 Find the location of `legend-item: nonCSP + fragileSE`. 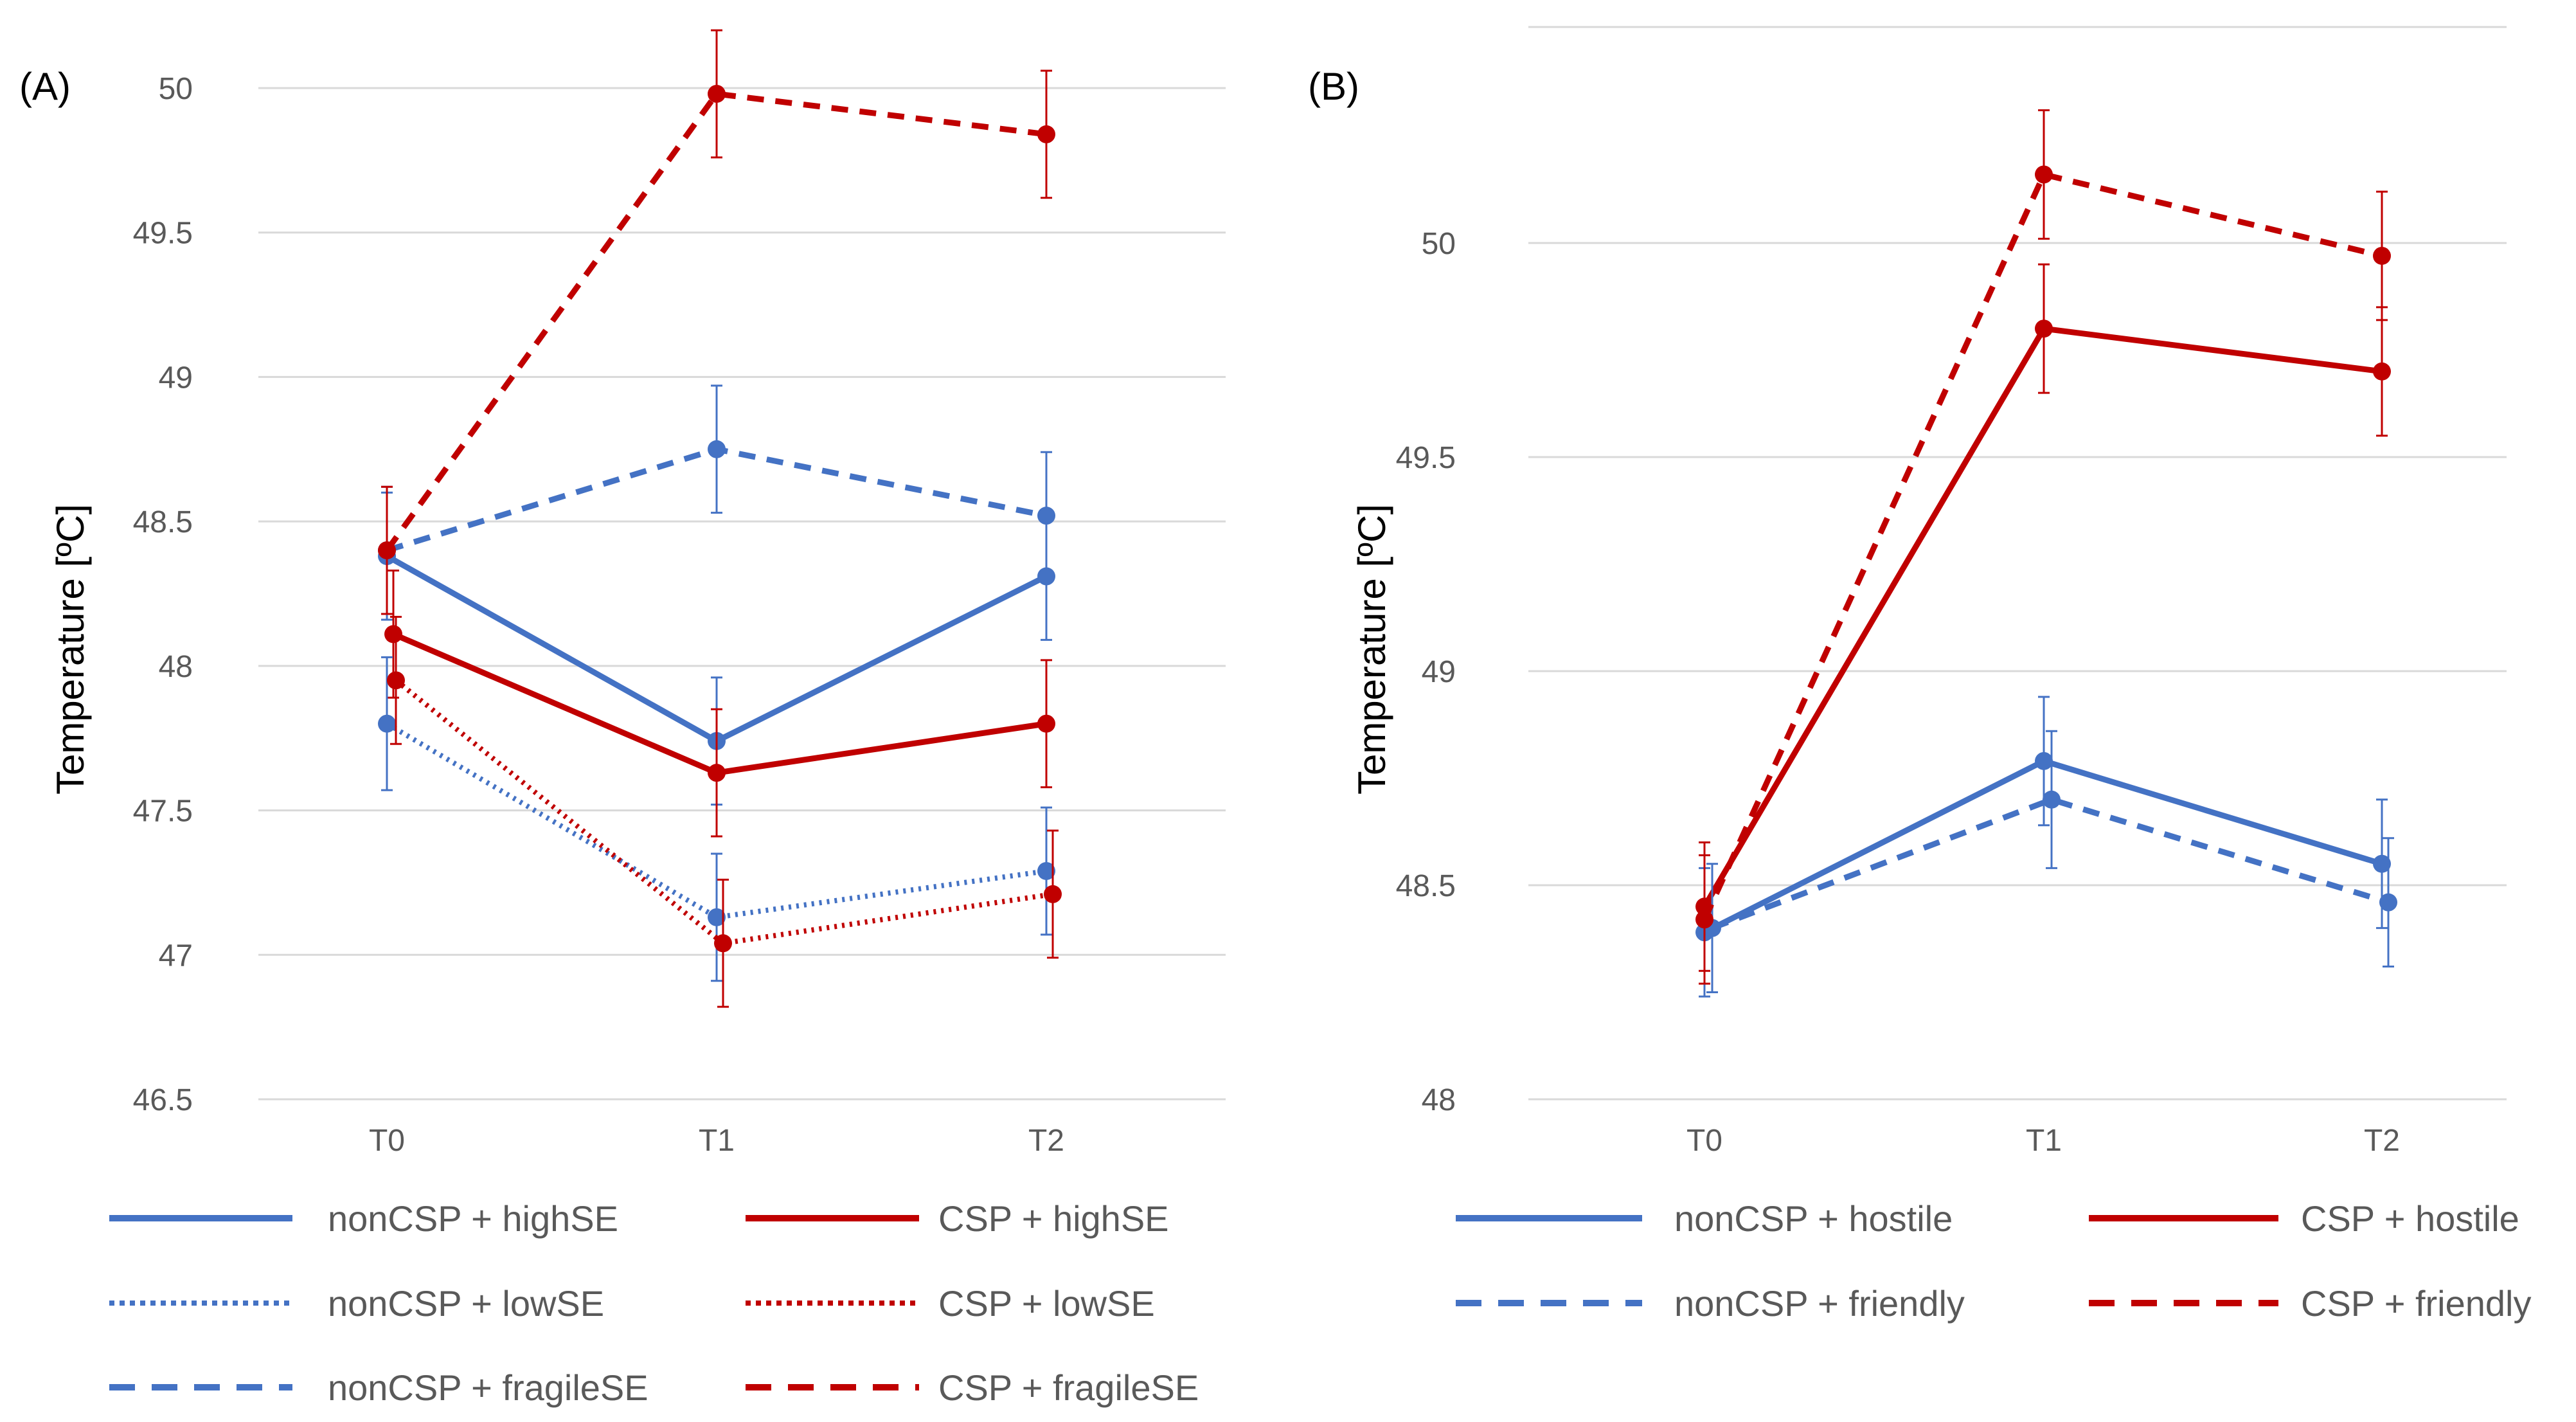

legend-item: nonCSP + fragileSE is located at coordinates (378, 1388).